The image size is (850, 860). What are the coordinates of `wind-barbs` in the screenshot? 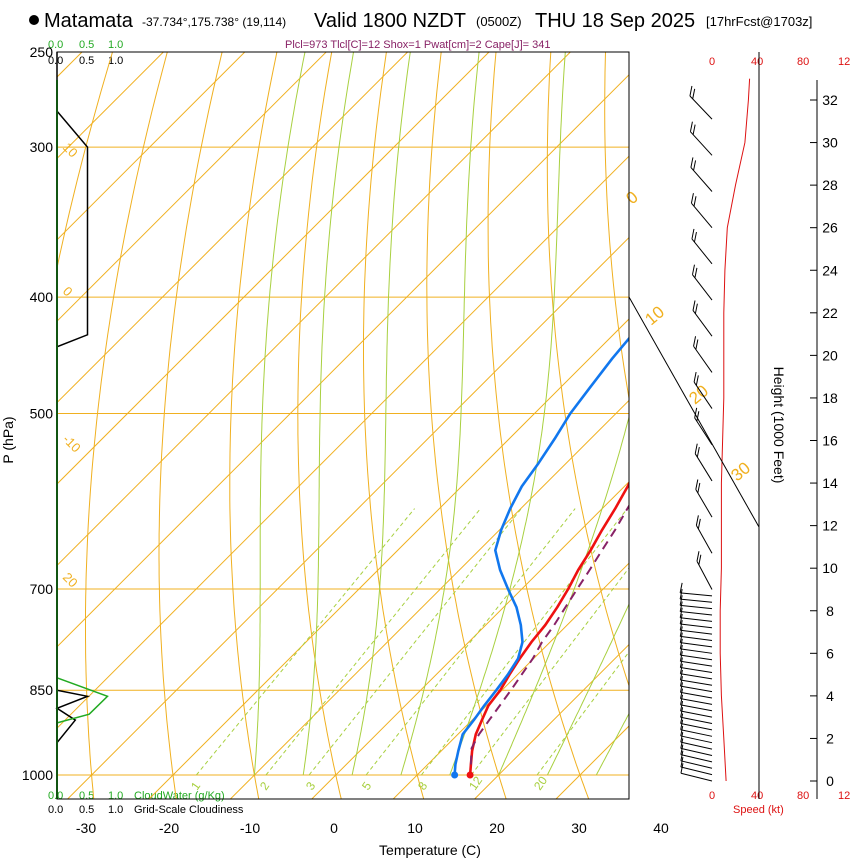 It's located at (696, 433).